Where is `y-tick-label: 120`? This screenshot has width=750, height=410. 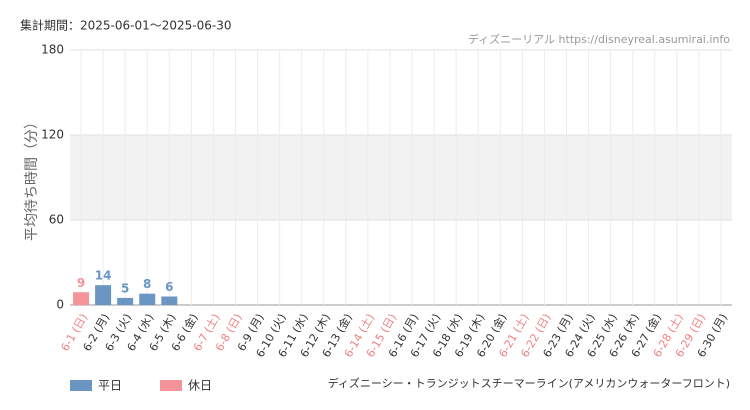 y-tick-label: 120 is located at coordinates (52, 135).